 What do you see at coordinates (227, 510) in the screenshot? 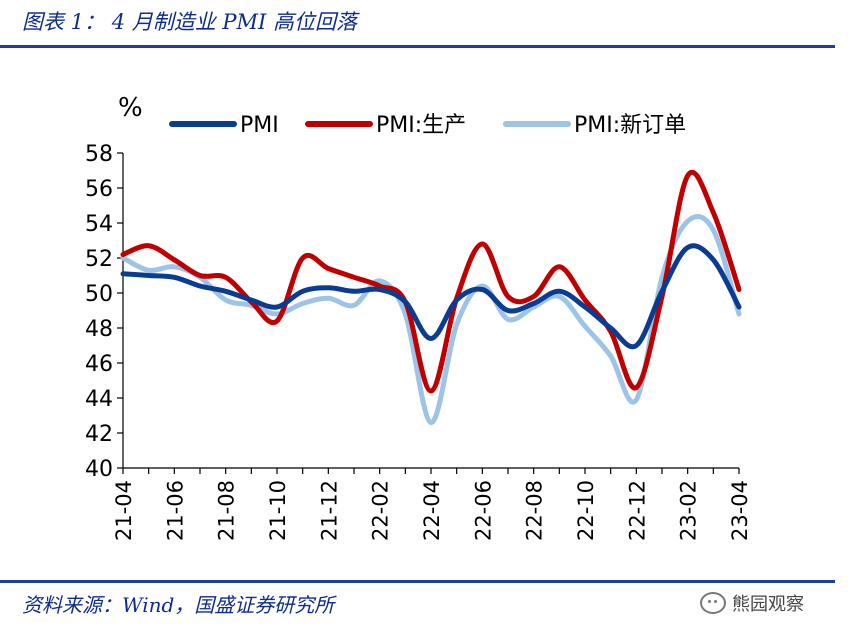
I see `x-tick-label: 21-08` at bounding box center [227, 510].